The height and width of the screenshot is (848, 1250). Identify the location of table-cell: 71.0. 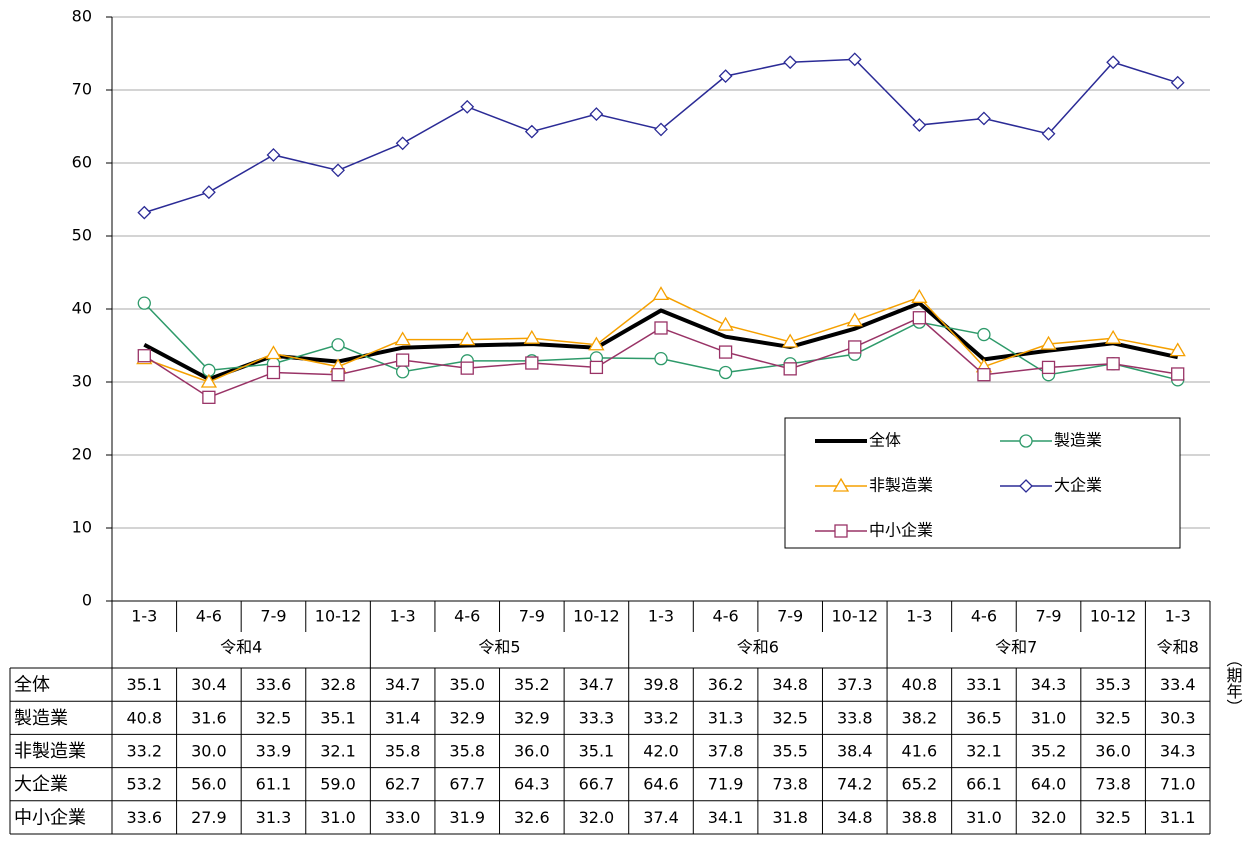
(1178, 784).